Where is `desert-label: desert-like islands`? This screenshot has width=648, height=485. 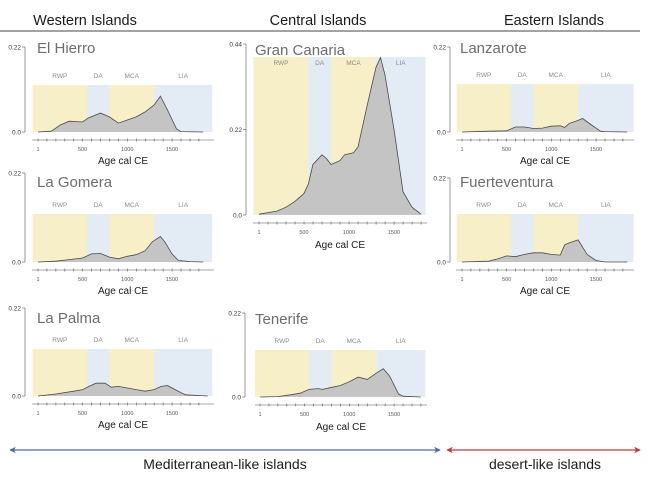 desert-label: desert-like islands is located at coordinates (545, 464).